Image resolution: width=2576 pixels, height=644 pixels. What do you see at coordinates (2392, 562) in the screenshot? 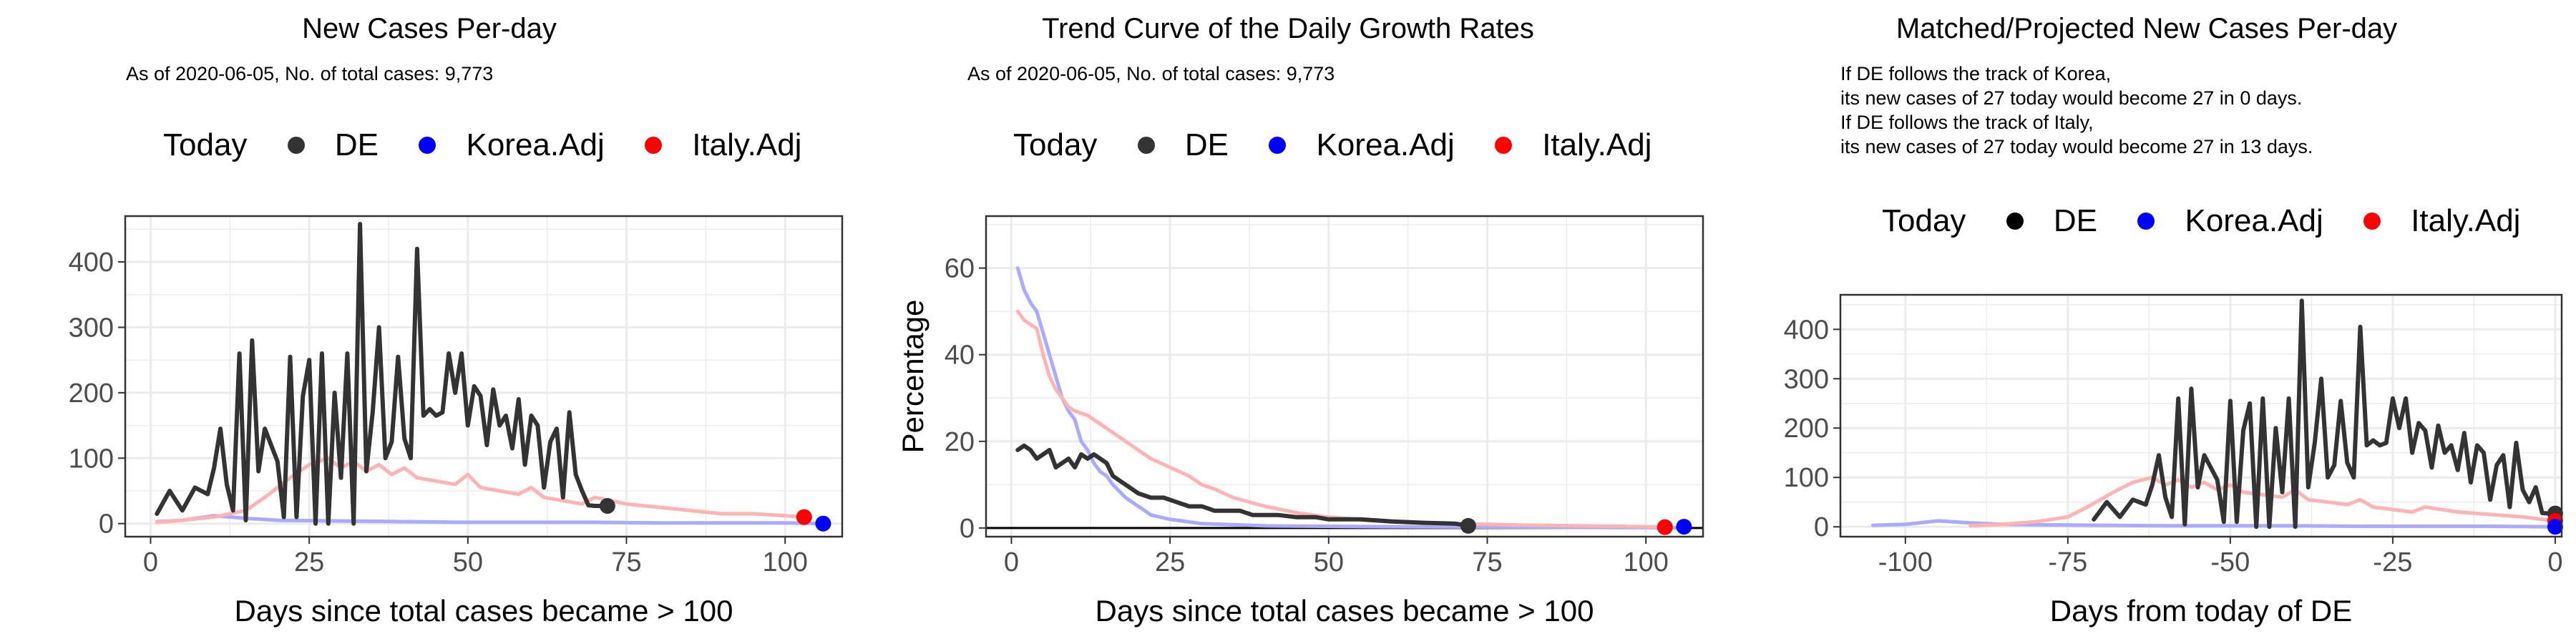
I see `x-tick-label: -25` at bounding box center [2392, 562].